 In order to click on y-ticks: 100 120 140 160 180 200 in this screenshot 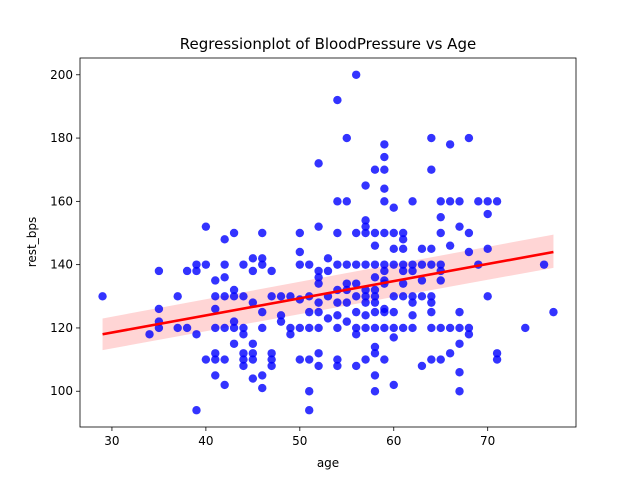, I will do `click(65, 233)`.